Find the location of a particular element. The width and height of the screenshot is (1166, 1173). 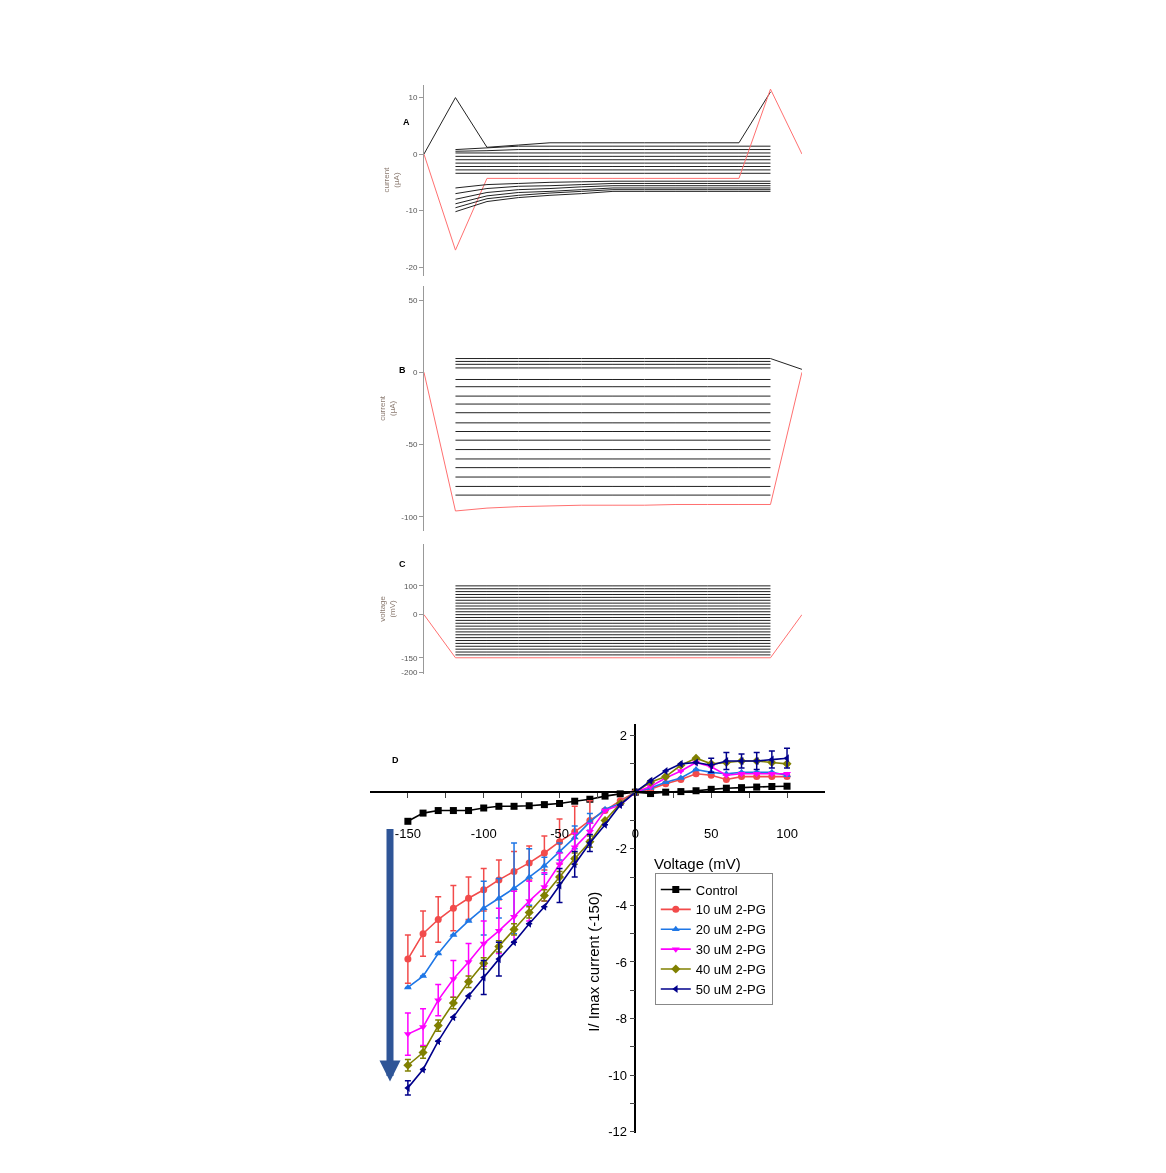

x-axis-title: Voltage (mV) is located at coordinates (697, 863).